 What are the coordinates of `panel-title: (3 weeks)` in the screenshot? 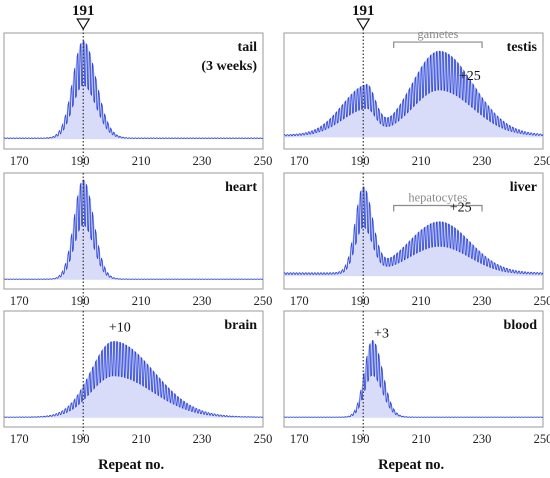 It's located at (229, 66).